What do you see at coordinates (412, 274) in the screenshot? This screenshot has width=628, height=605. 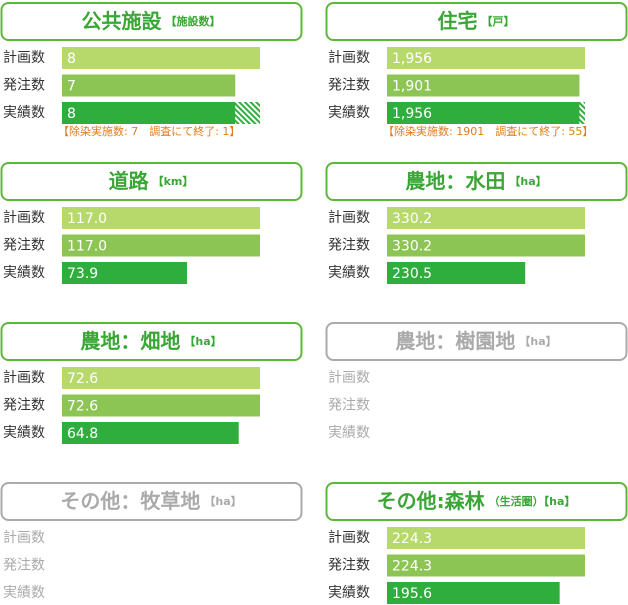 I see `value-label: 230.5` at bounding box center [412, 274].